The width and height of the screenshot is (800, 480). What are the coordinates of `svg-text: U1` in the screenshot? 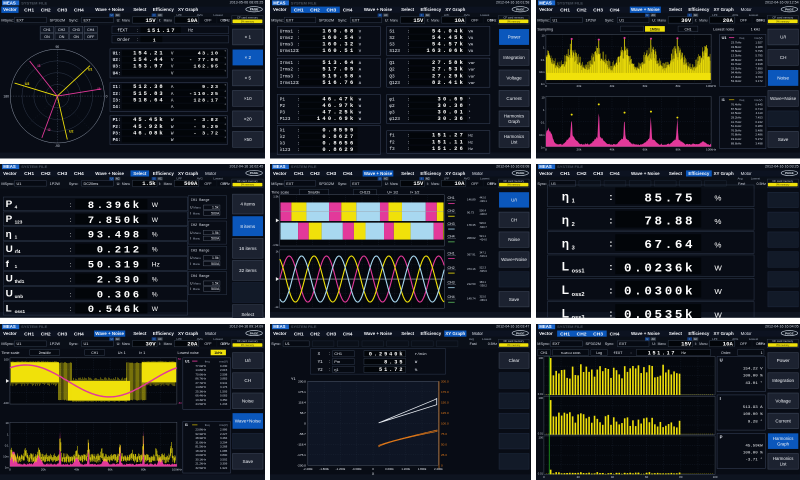 It's located at (19, 344).